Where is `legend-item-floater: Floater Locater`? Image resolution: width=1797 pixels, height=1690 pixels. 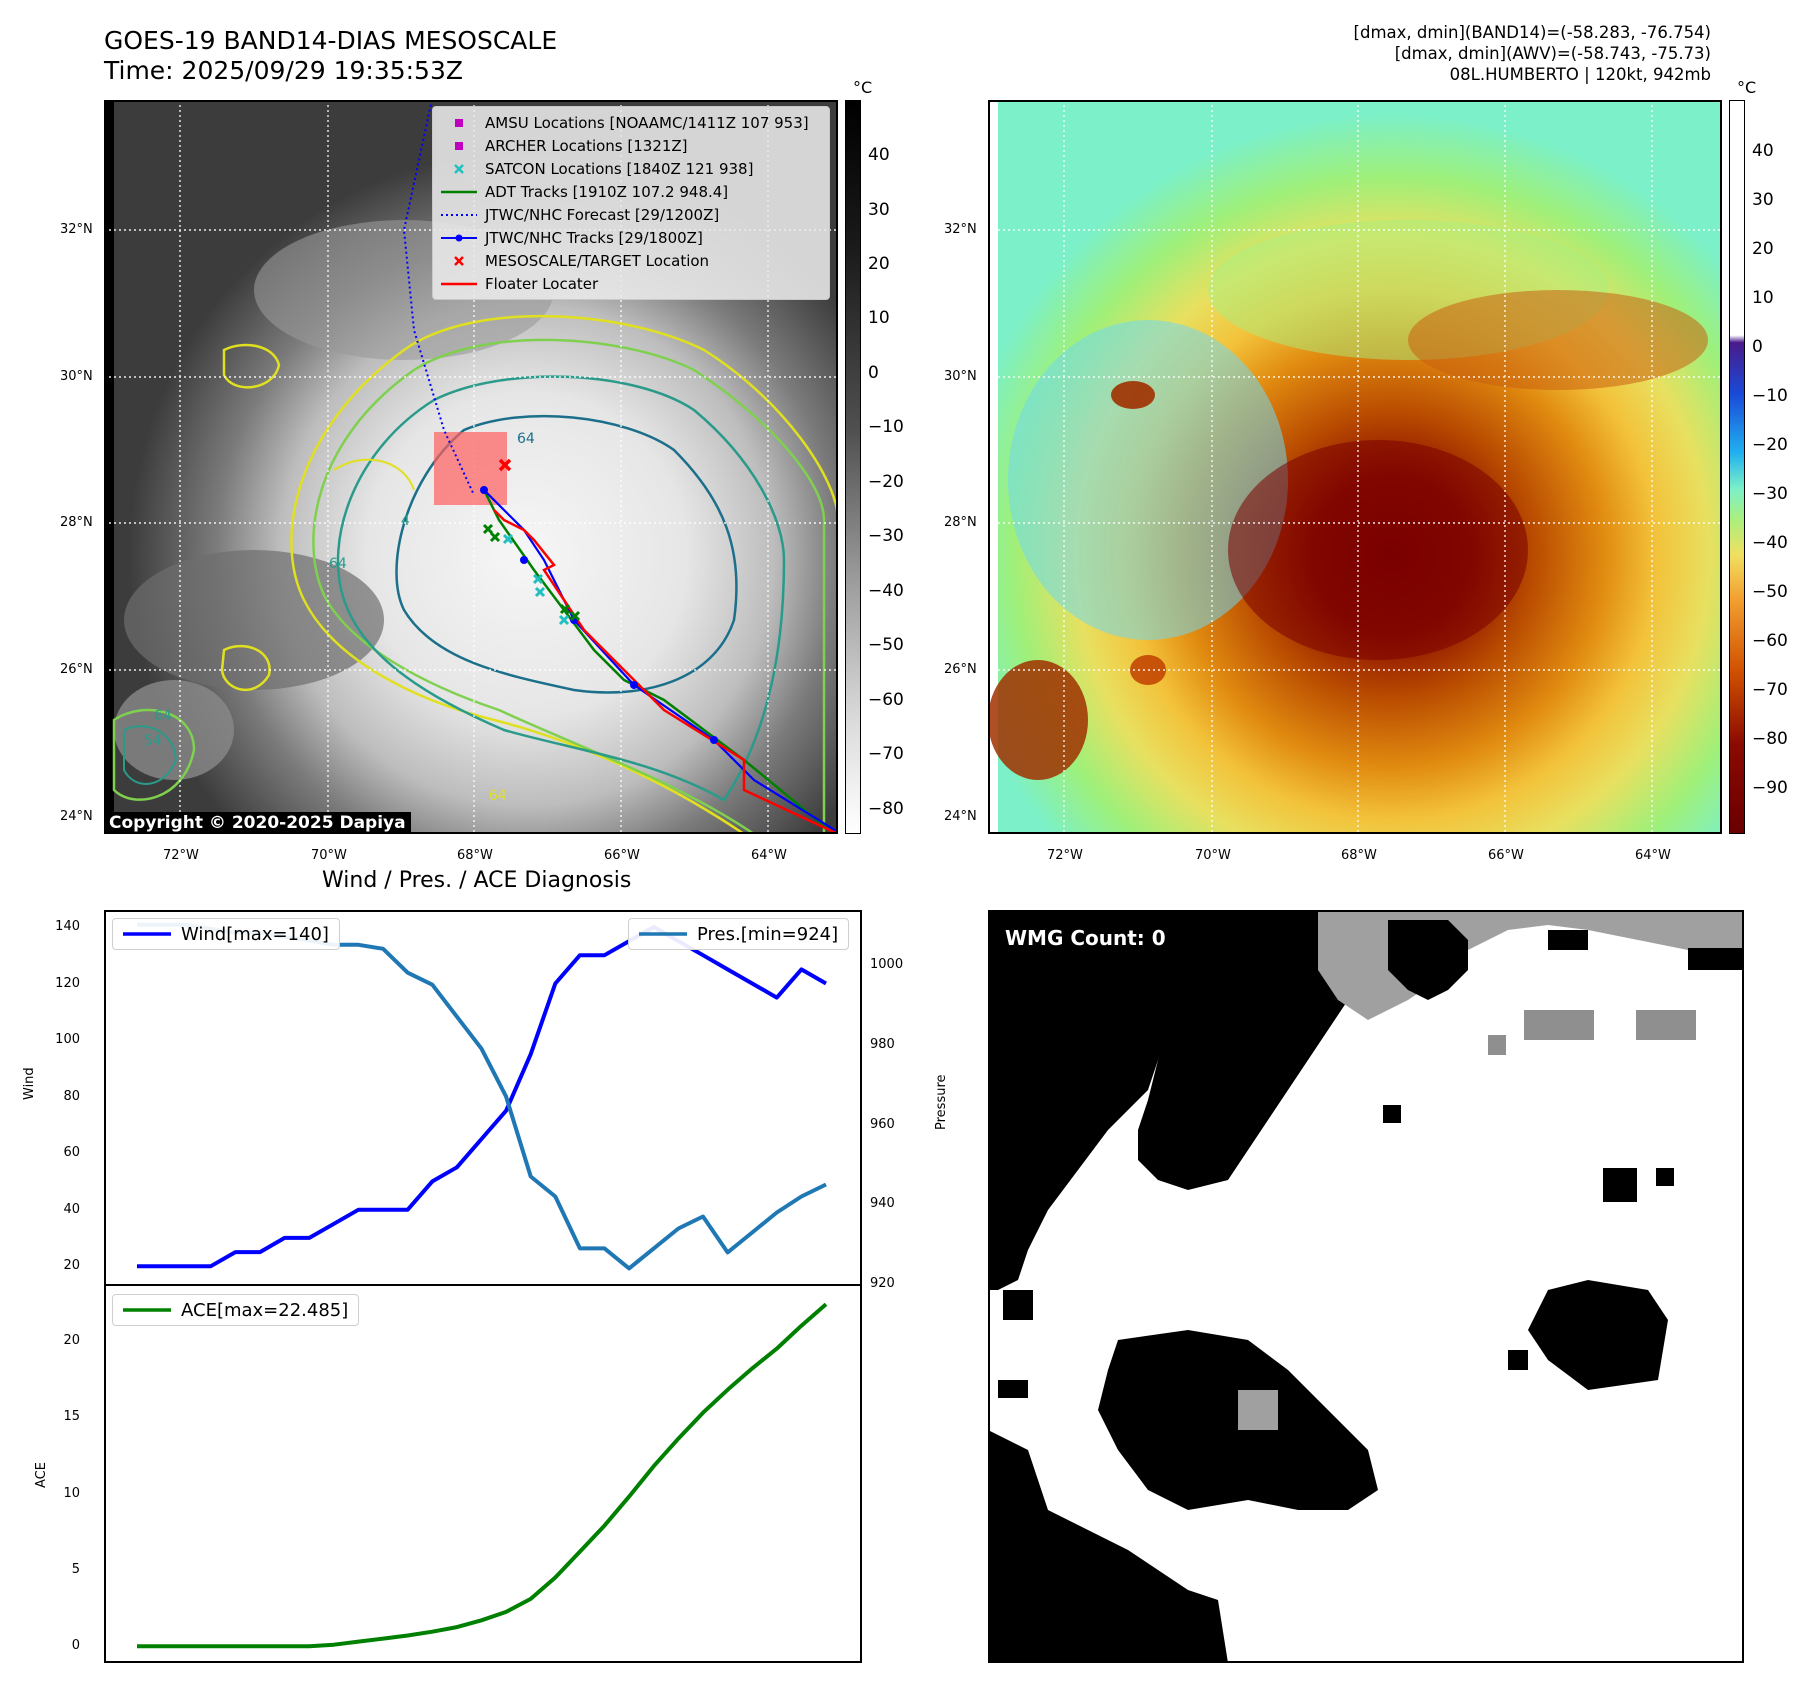 legend-item-floater: Floater Locater is located at coordinates (518, 284).